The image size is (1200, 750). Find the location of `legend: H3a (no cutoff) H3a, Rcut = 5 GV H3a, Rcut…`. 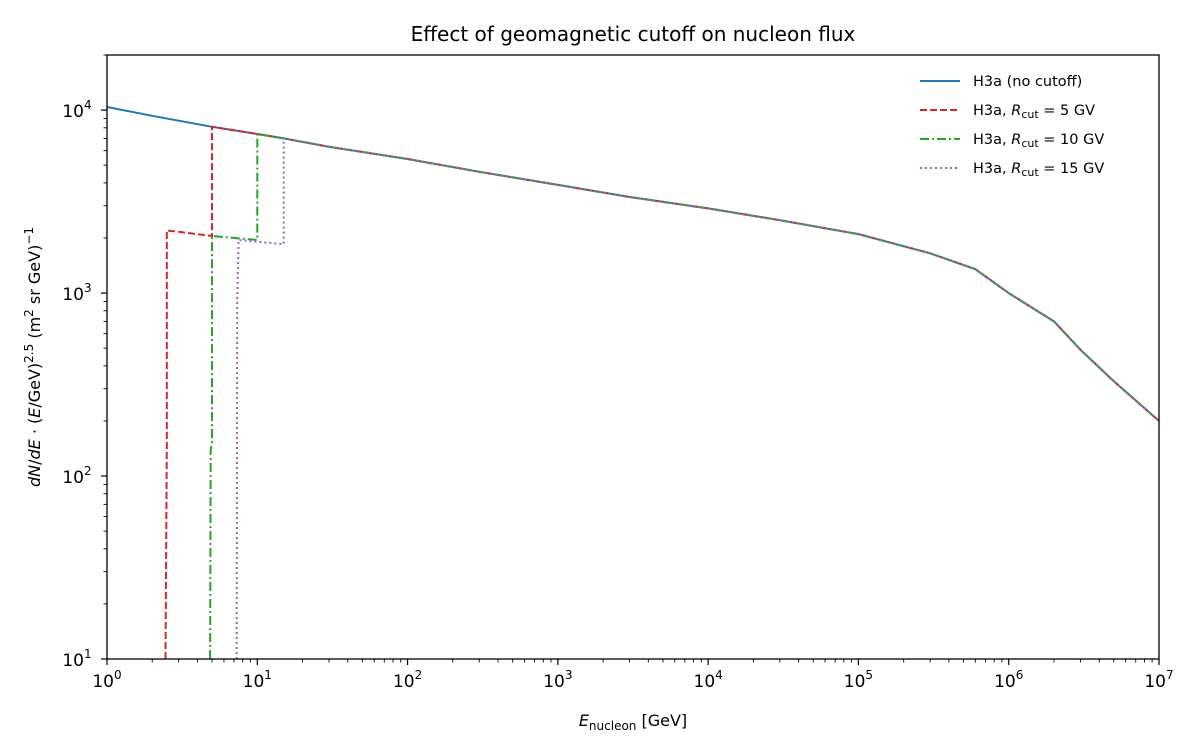

legend: H3a (no cutoff) H3a, Rcut = 5 GV H3a, Rcut… is located at coordinates (1012, 126).